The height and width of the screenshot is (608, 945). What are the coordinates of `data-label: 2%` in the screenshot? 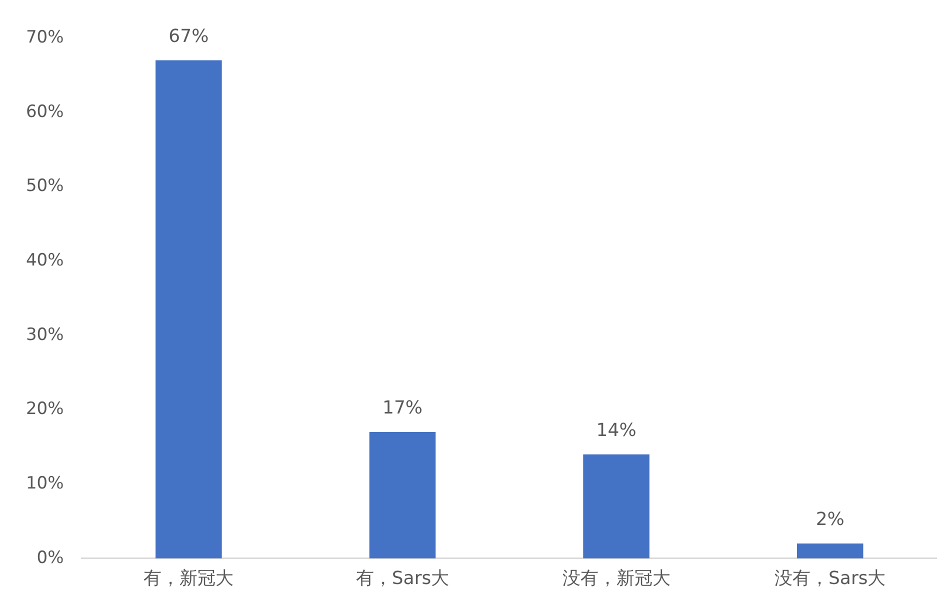 It's located at (830, 519).